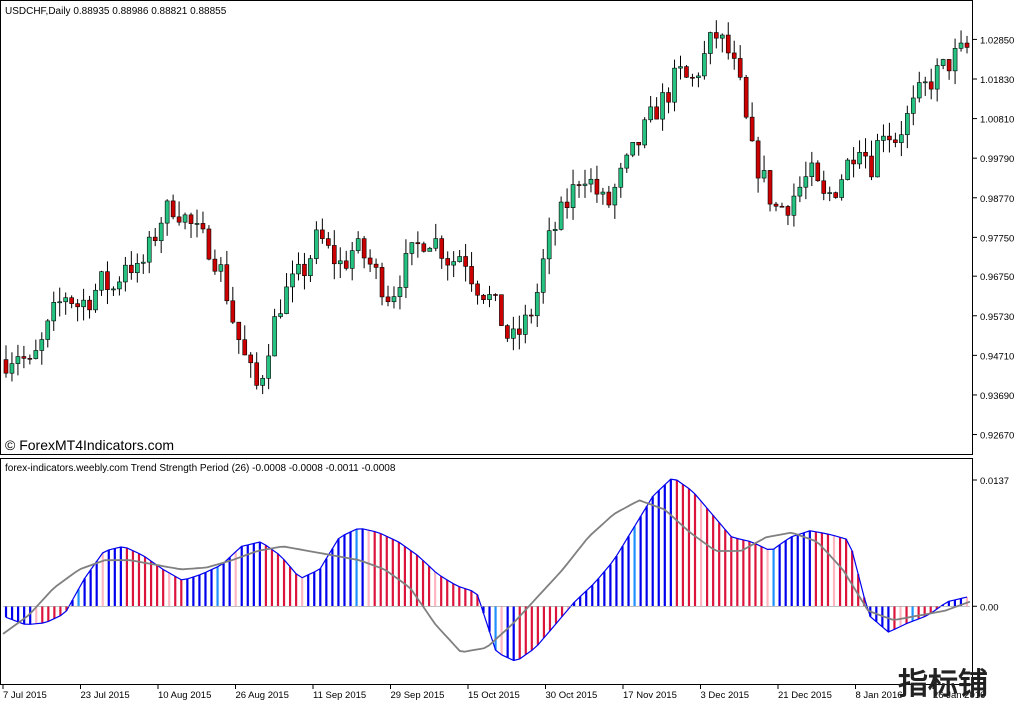 The image size is (1024, 704). What do you see at coordinates (997, 238) in the screenshot?
I see `y-tick-label: 0.97750` at bounding box center [997, 238].